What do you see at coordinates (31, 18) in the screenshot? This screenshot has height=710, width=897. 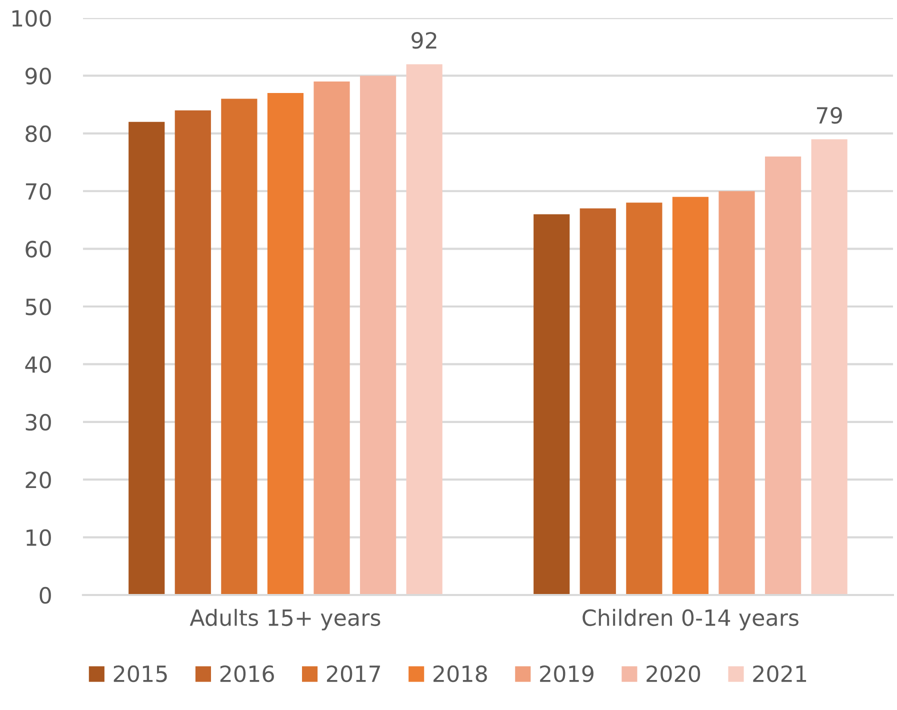 I see `y-tick-label: 100` at bounding box center [31, 18].